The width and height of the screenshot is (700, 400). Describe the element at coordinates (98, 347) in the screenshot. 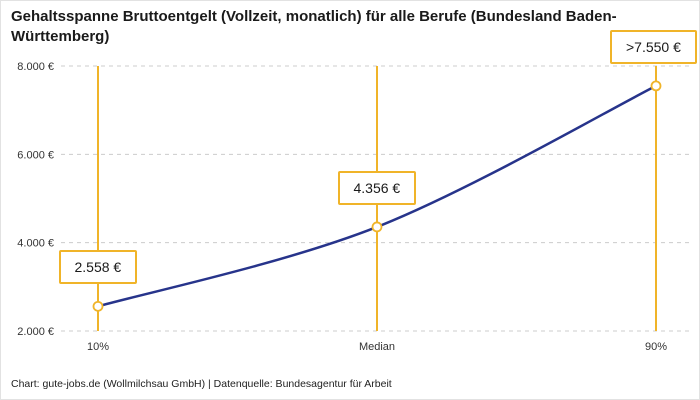

I see `x-tick-label: 10%` at that location.